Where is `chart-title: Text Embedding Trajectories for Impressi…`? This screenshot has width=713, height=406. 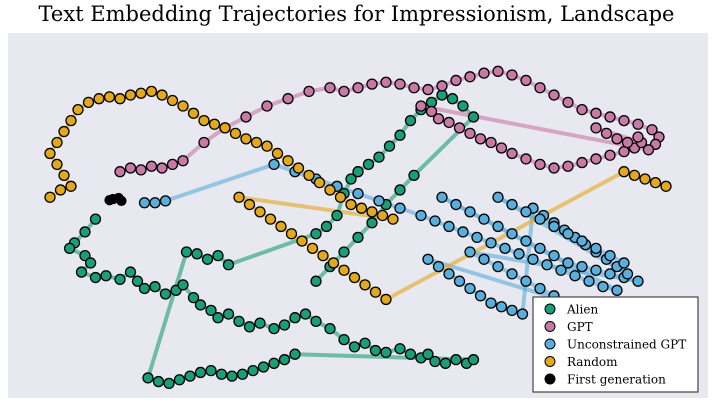
chart-title: Text Embedding Trajectories for Impressi… is located at coordinates (356, 14).